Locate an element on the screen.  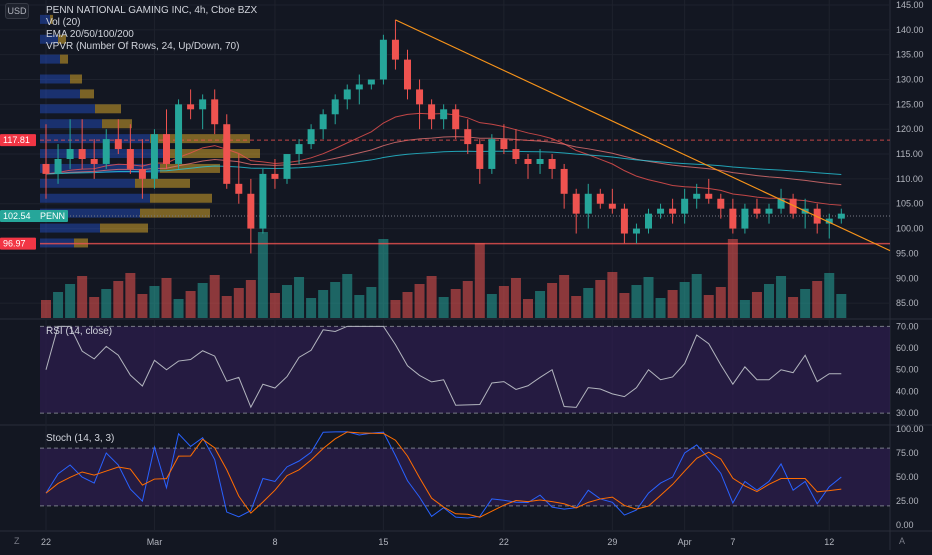
rsi-tick-label: 30.00 is located at coordinates (907, 413).